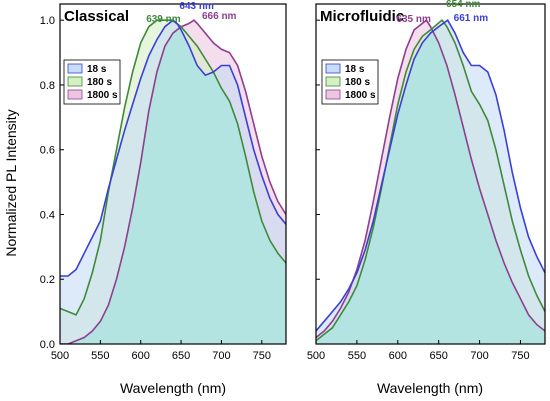  Describe the element at coordinates (47, 151) in the screenshot. I see `y-tick-label: 0.6` at that location.